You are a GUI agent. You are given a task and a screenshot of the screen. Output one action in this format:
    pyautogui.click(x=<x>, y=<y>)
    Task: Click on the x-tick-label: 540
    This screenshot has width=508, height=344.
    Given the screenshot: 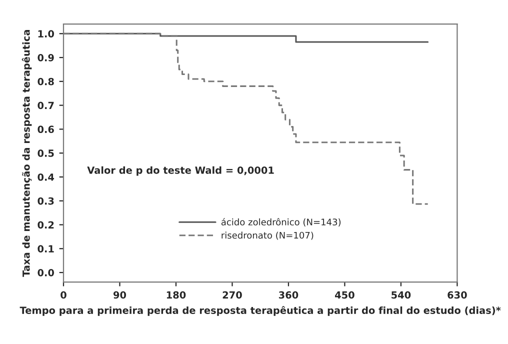 What is the action you would take?
    pyautogui.click(x=401, y=295)
    